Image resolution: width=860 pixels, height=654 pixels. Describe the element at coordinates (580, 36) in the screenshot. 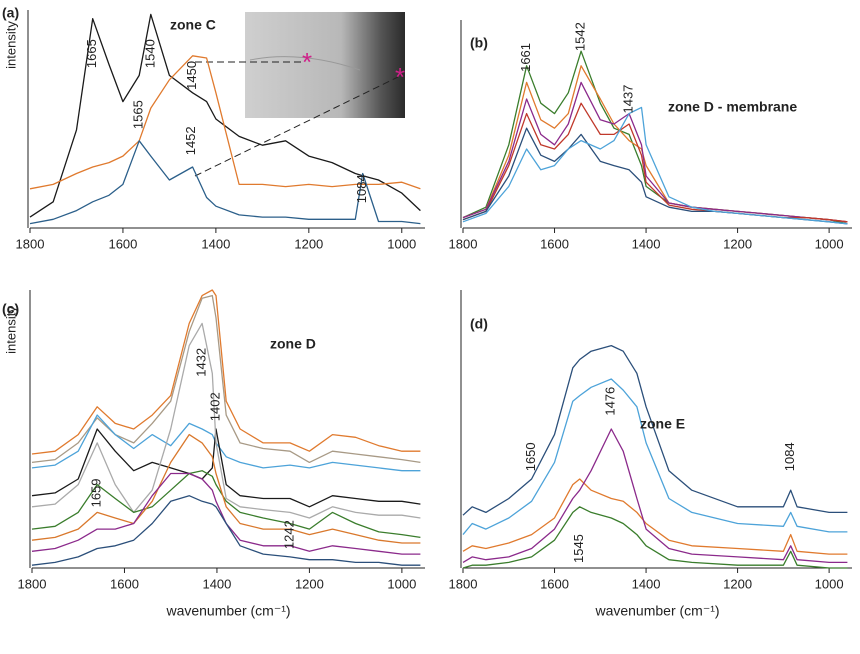

I see `peak-label: 1542` at that location.